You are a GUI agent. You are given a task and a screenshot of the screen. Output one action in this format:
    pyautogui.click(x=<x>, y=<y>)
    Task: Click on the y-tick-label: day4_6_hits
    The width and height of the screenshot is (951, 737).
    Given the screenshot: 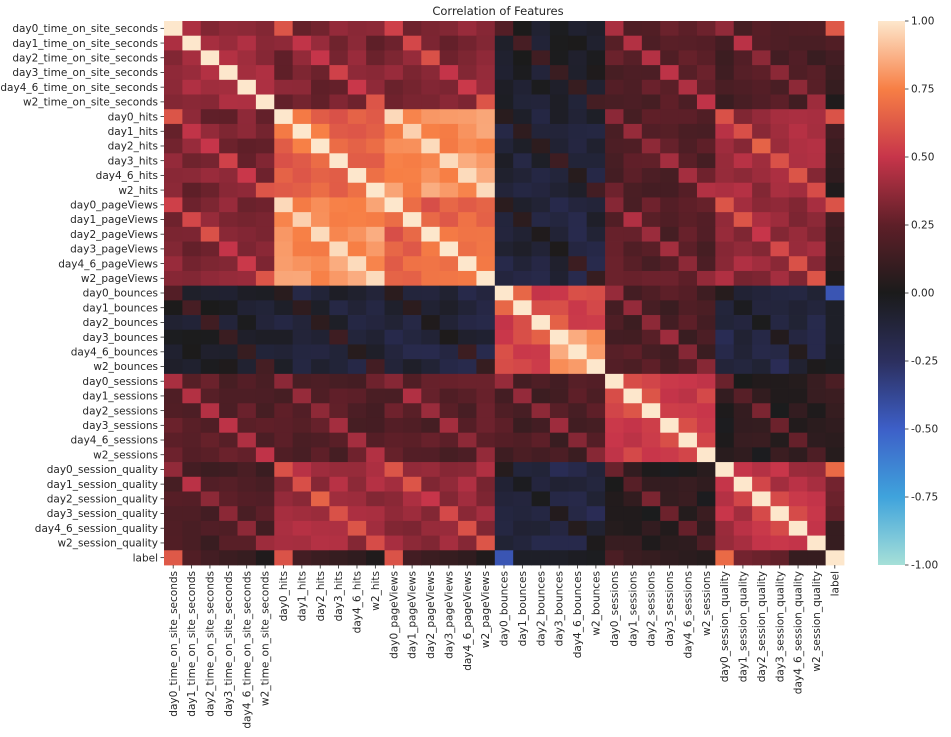 What is the action you would take?
    pyautogui.click(x=127, y=176)
    